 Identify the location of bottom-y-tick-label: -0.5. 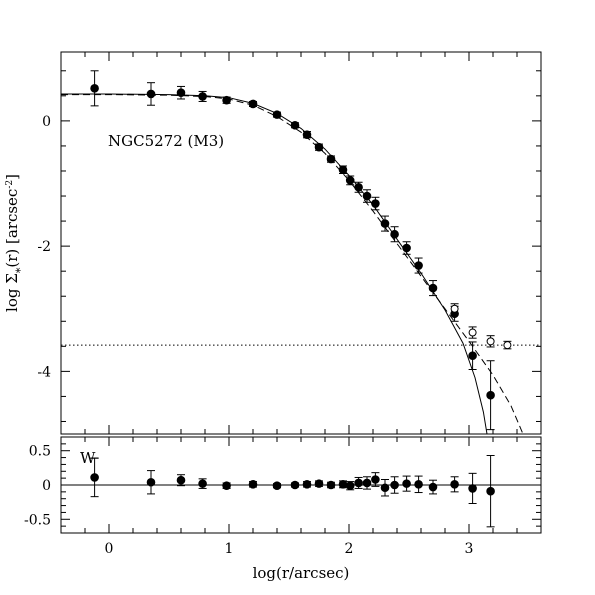
(37, 520).